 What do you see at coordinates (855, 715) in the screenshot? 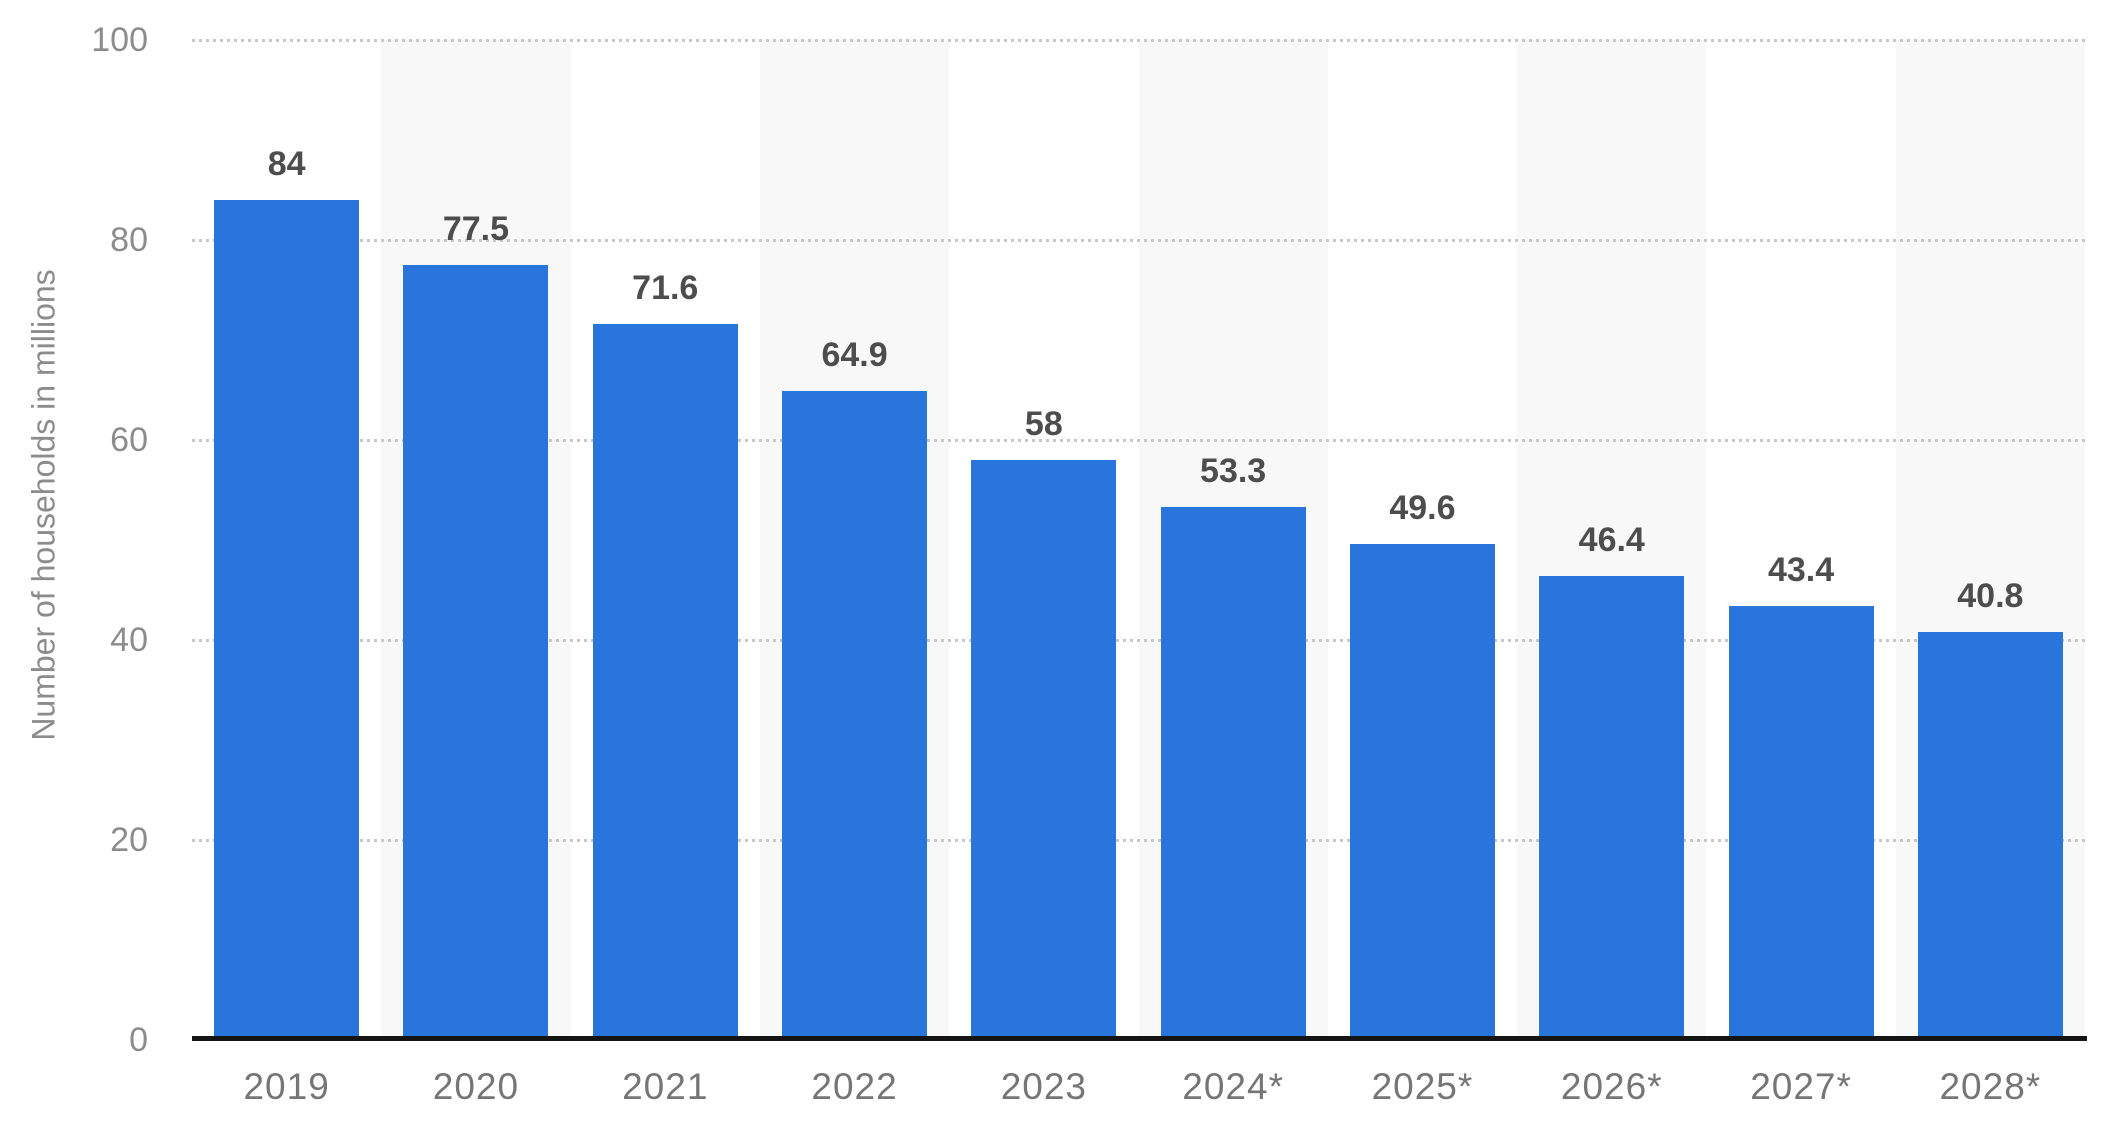
I see `bar-2022` at bounding box center [855, 715].